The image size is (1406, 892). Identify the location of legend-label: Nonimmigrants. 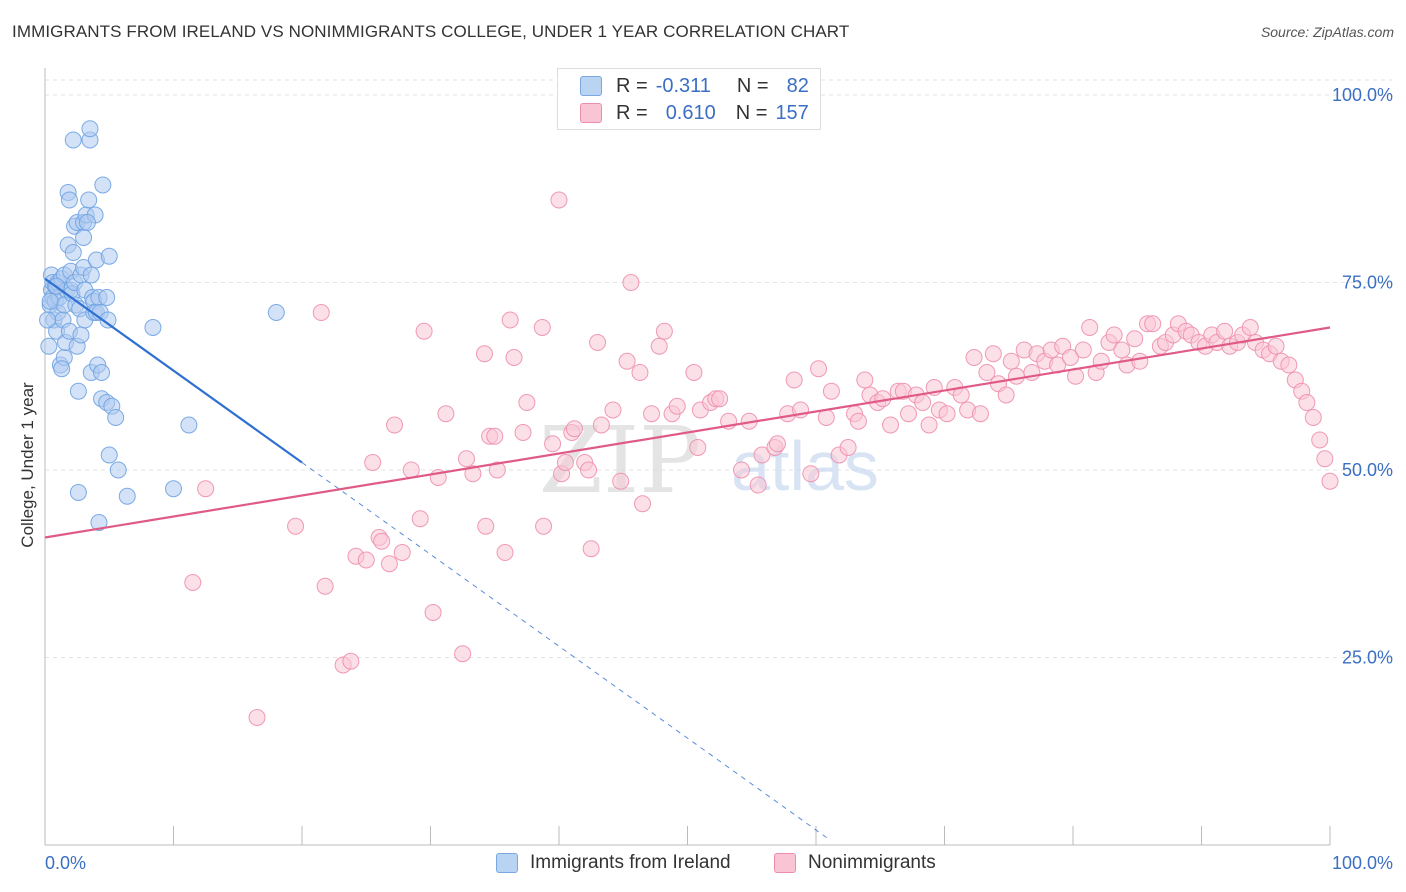
(872, 862).